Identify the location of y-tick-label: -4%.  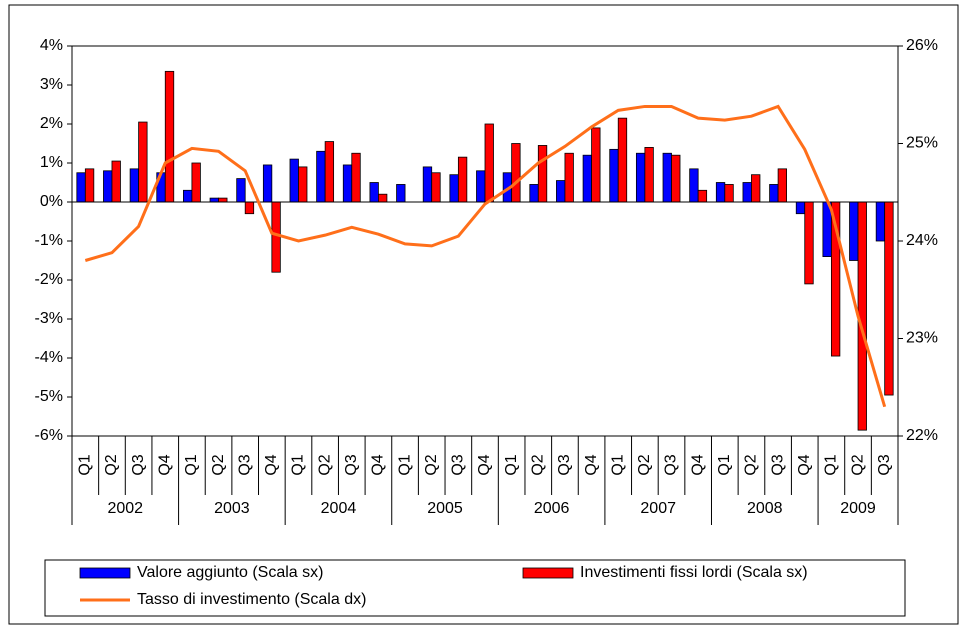
(49, 357).